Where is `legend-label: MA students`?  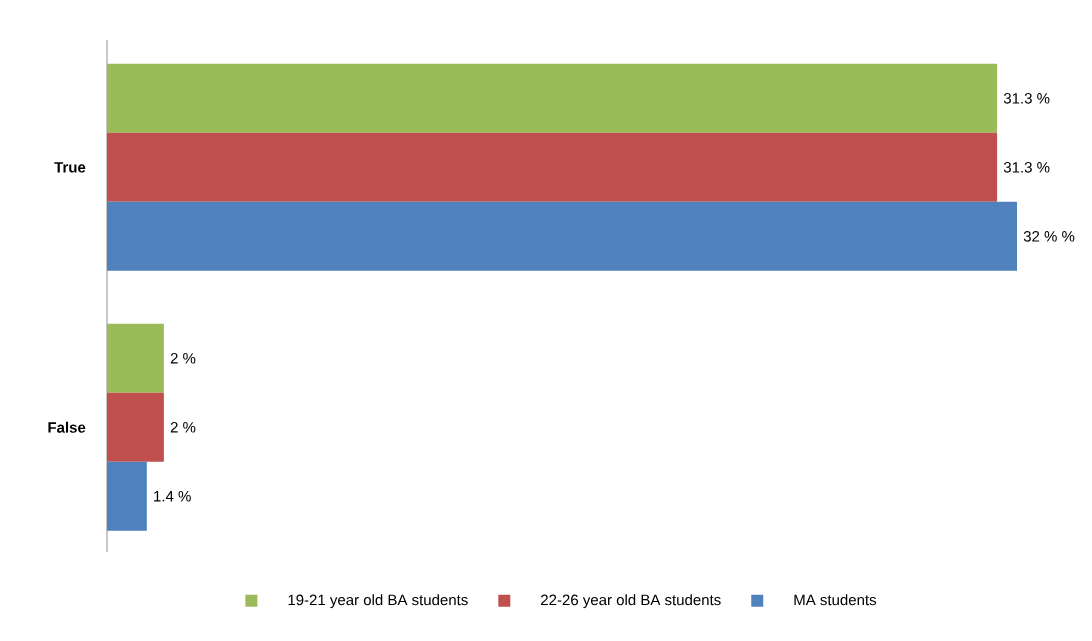
legend-label: MA students is located at coordinates (835, 600).